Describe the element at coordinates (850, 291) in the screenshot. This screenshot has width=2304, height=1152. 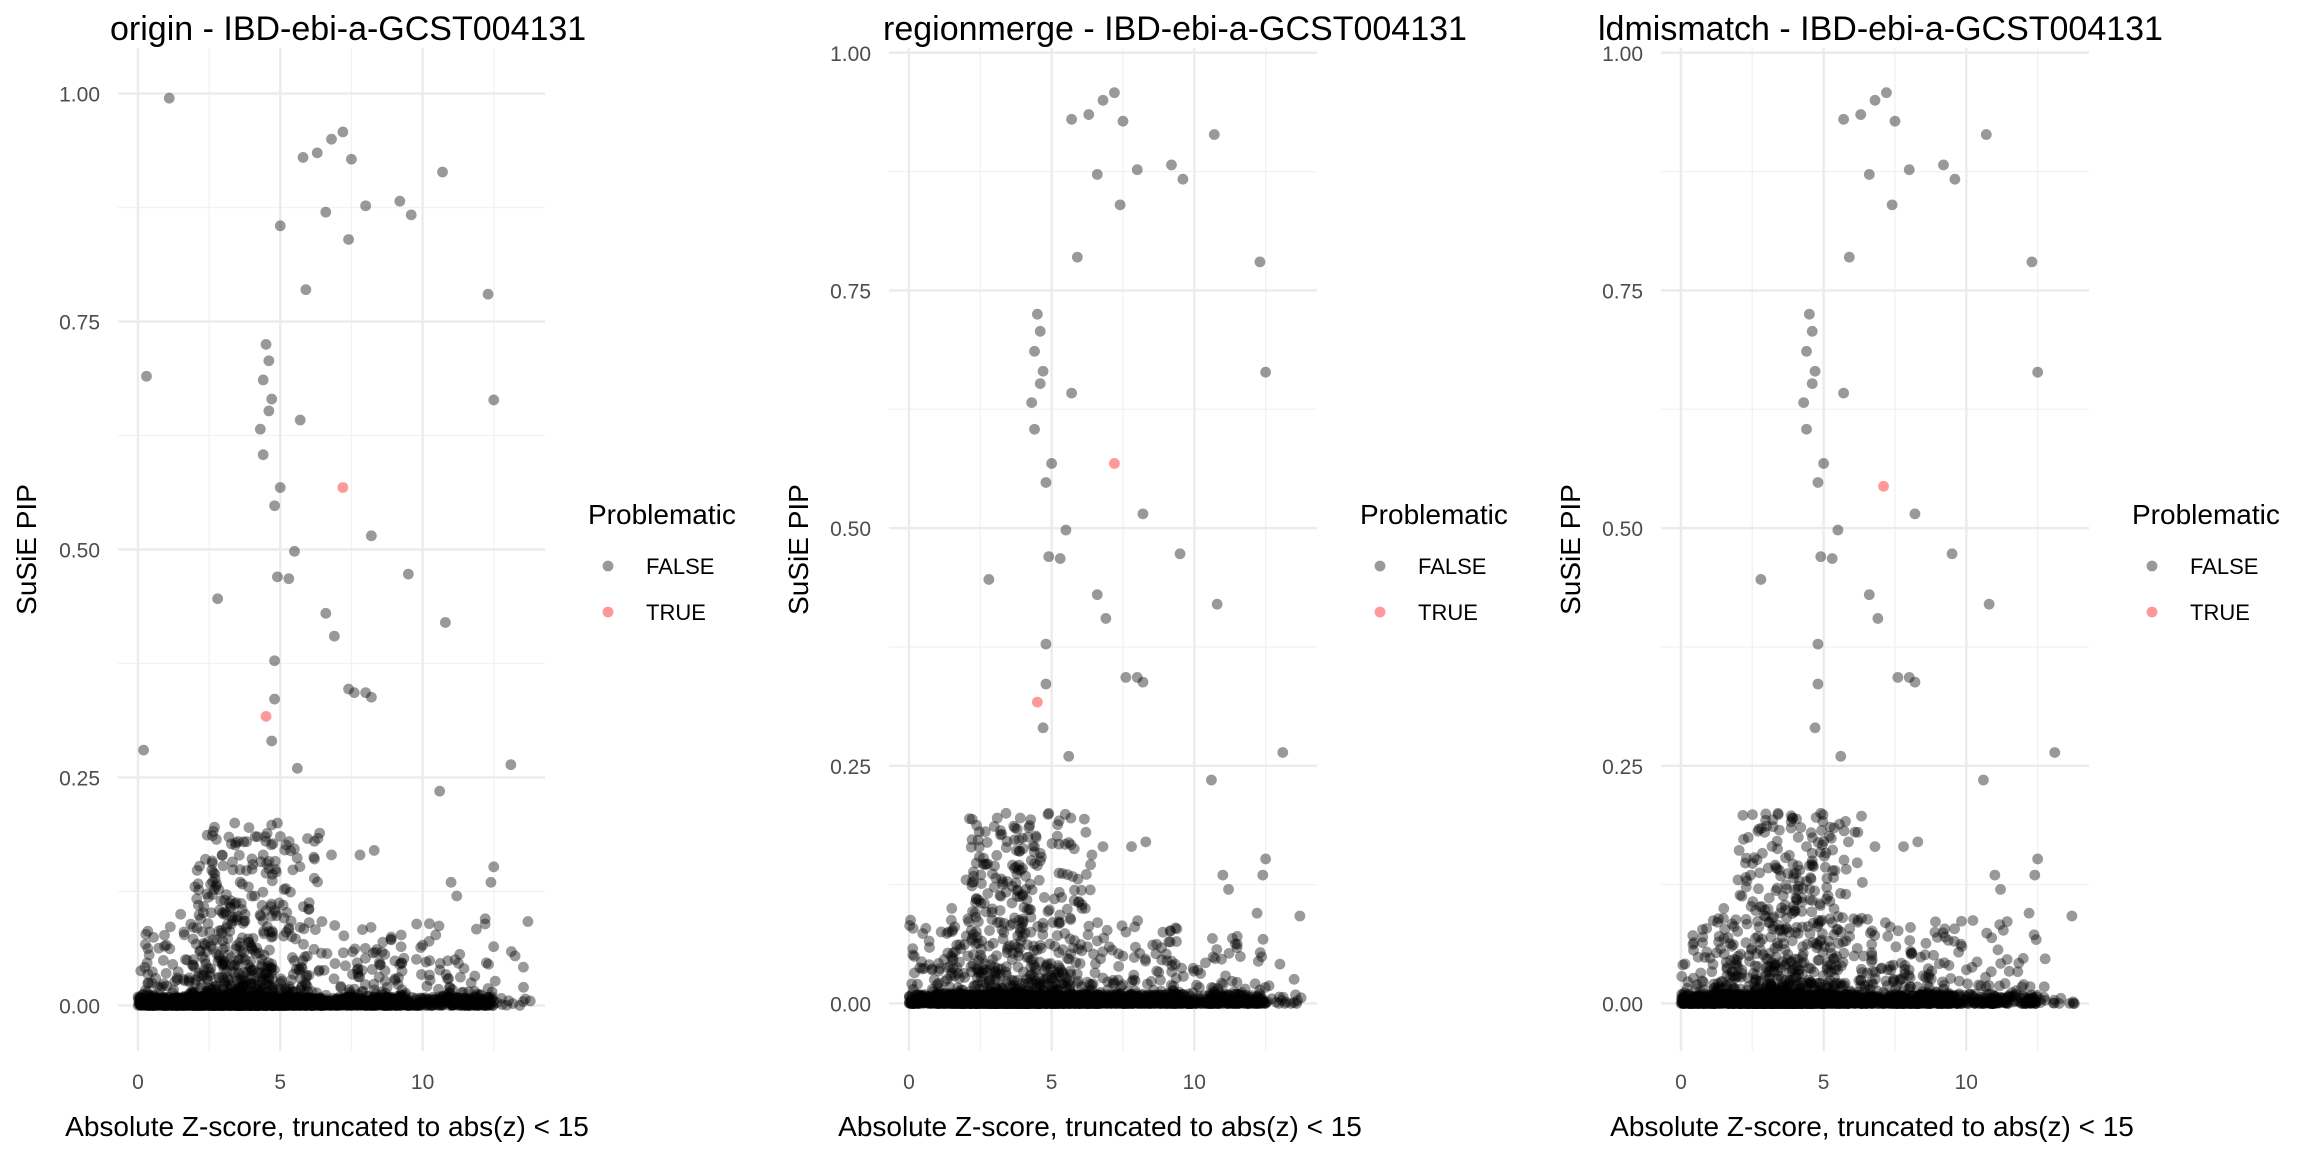
I see `y-tick-label: 0.75` at that location.